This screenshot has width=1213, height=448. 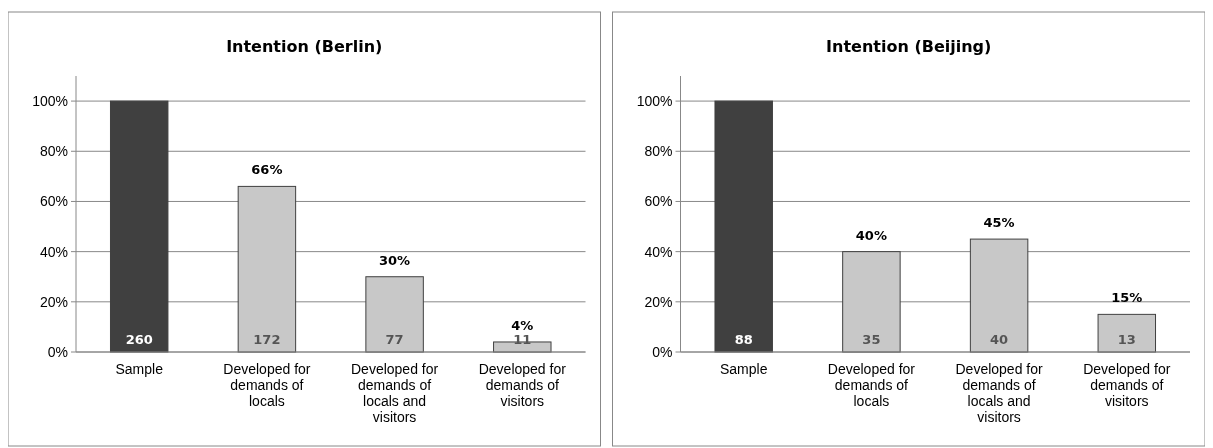 I want to click on data-label: 40%, so click(x=871, y=235).